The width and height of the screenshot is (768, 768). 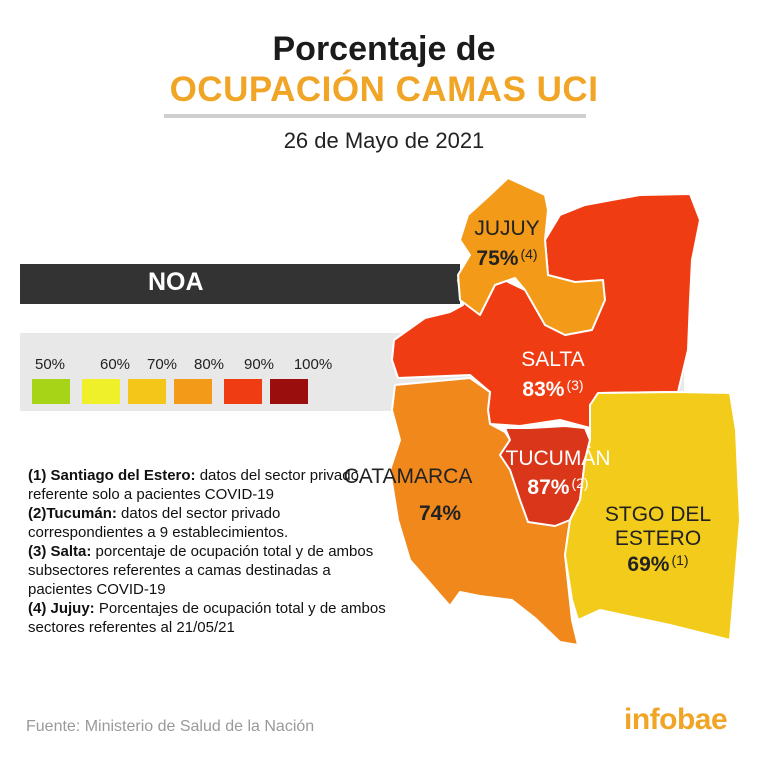 What do you see at coordinates (553, 389) in the screenshot?
I see `label-salta-value: 83% (3)` at bounding box center [553, 389].